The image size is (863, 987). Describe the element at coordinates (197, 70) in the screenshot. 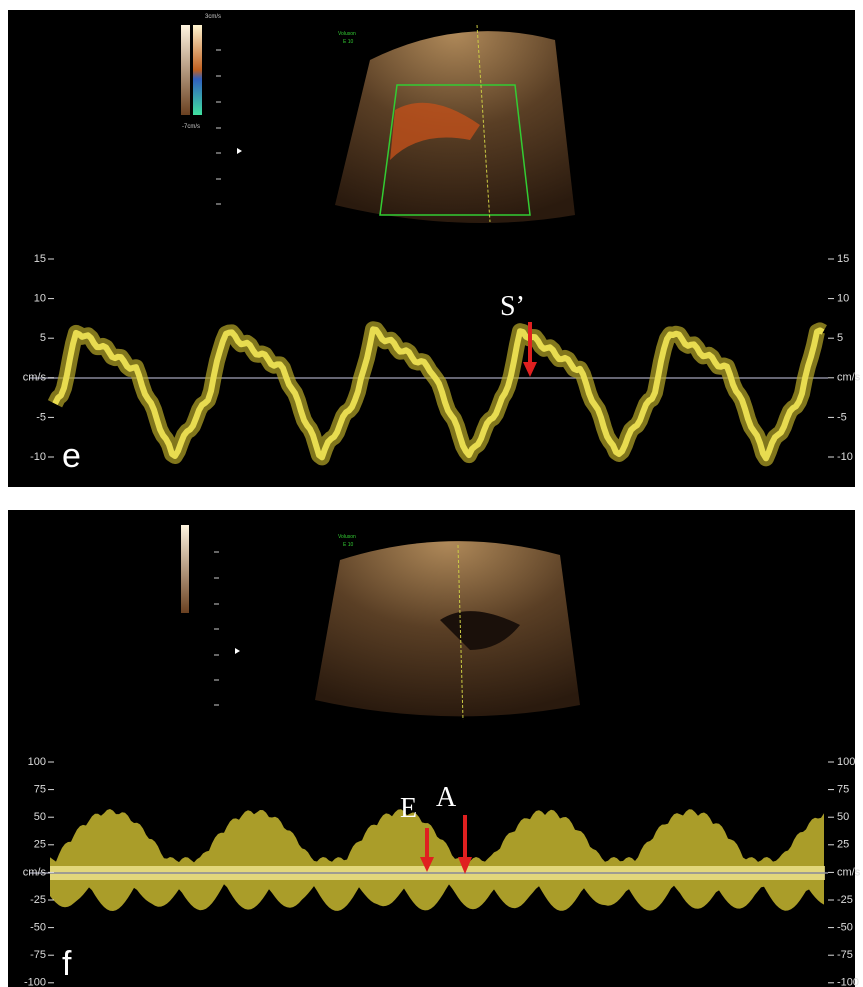

I see `color-bar` at that location.